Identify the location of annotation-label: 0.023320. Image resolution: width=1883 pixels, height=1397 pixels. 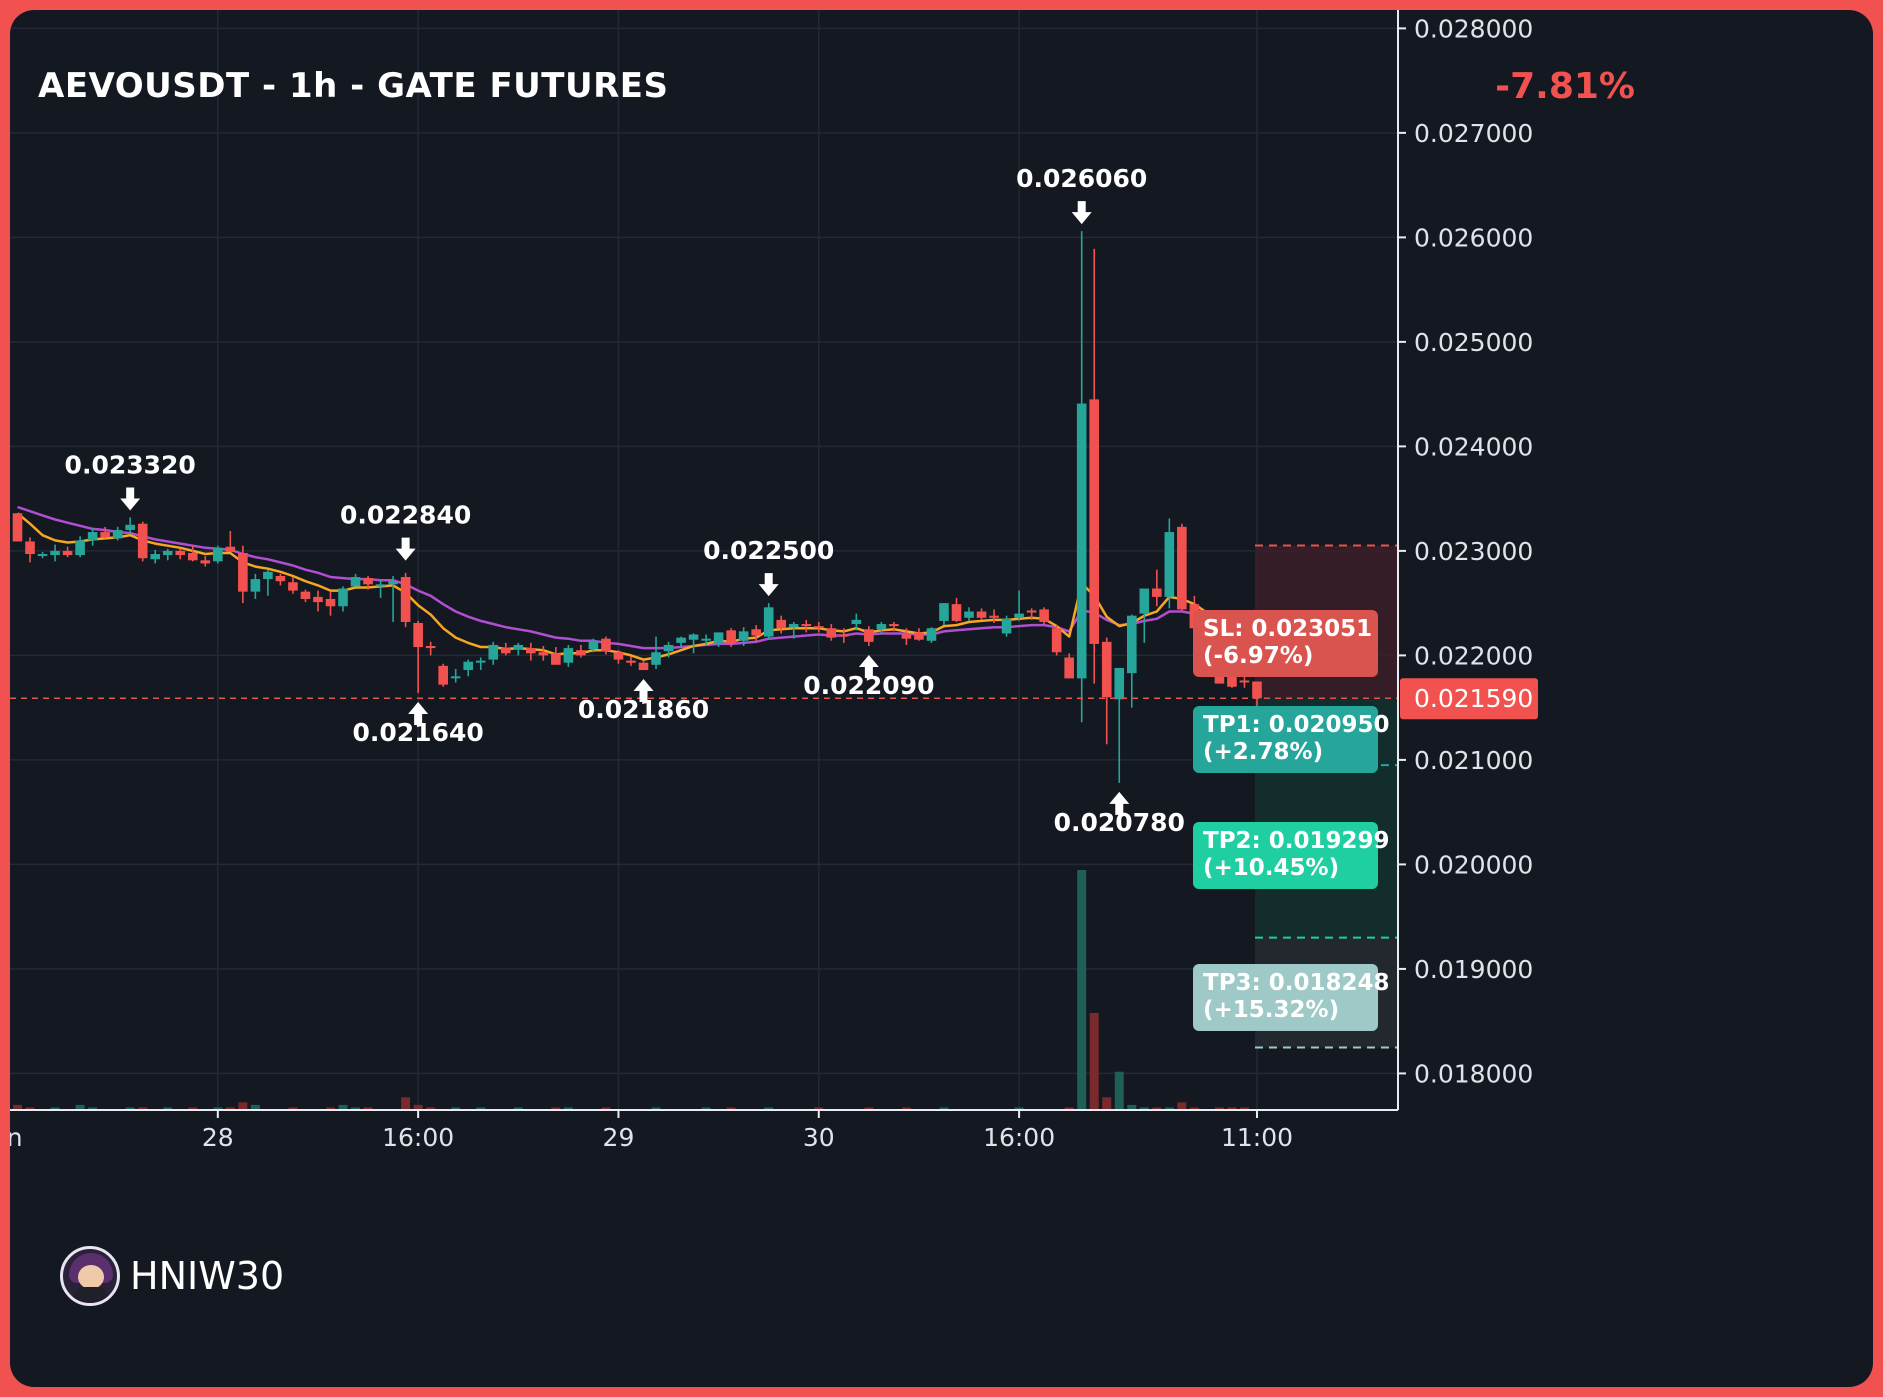
(130, 464).